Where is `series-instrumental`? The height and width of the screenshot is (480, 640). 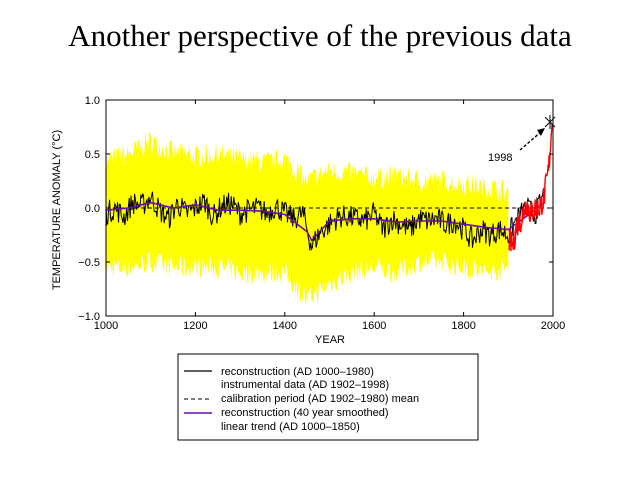 series-instrumental is located at coordinates (530, 187).